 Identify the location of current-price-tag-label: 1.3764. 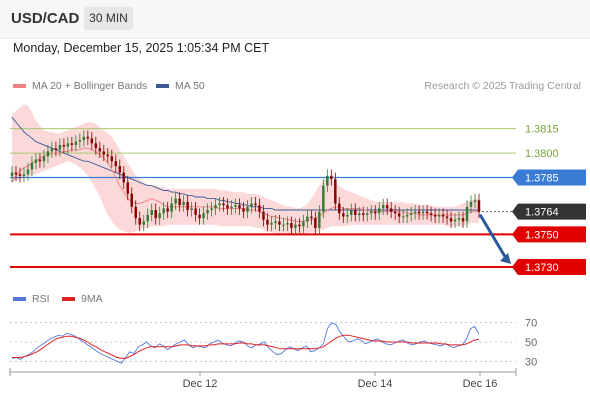
(542, 213).